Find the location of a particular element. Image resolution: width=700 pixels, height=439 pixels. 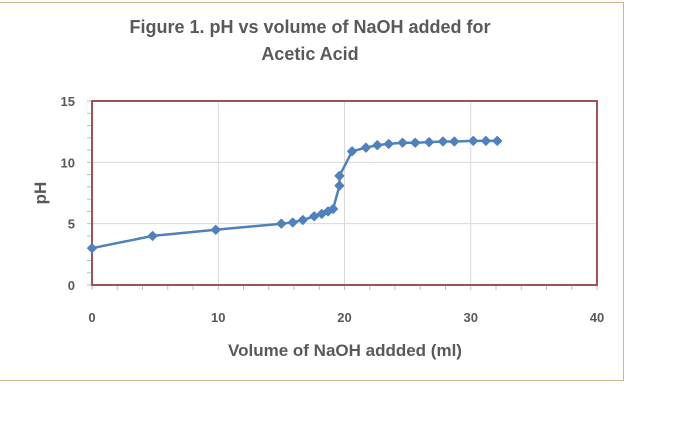

x-axis-tick-labels: 0 10 20 30 40 is located at coordinates (346, 317).